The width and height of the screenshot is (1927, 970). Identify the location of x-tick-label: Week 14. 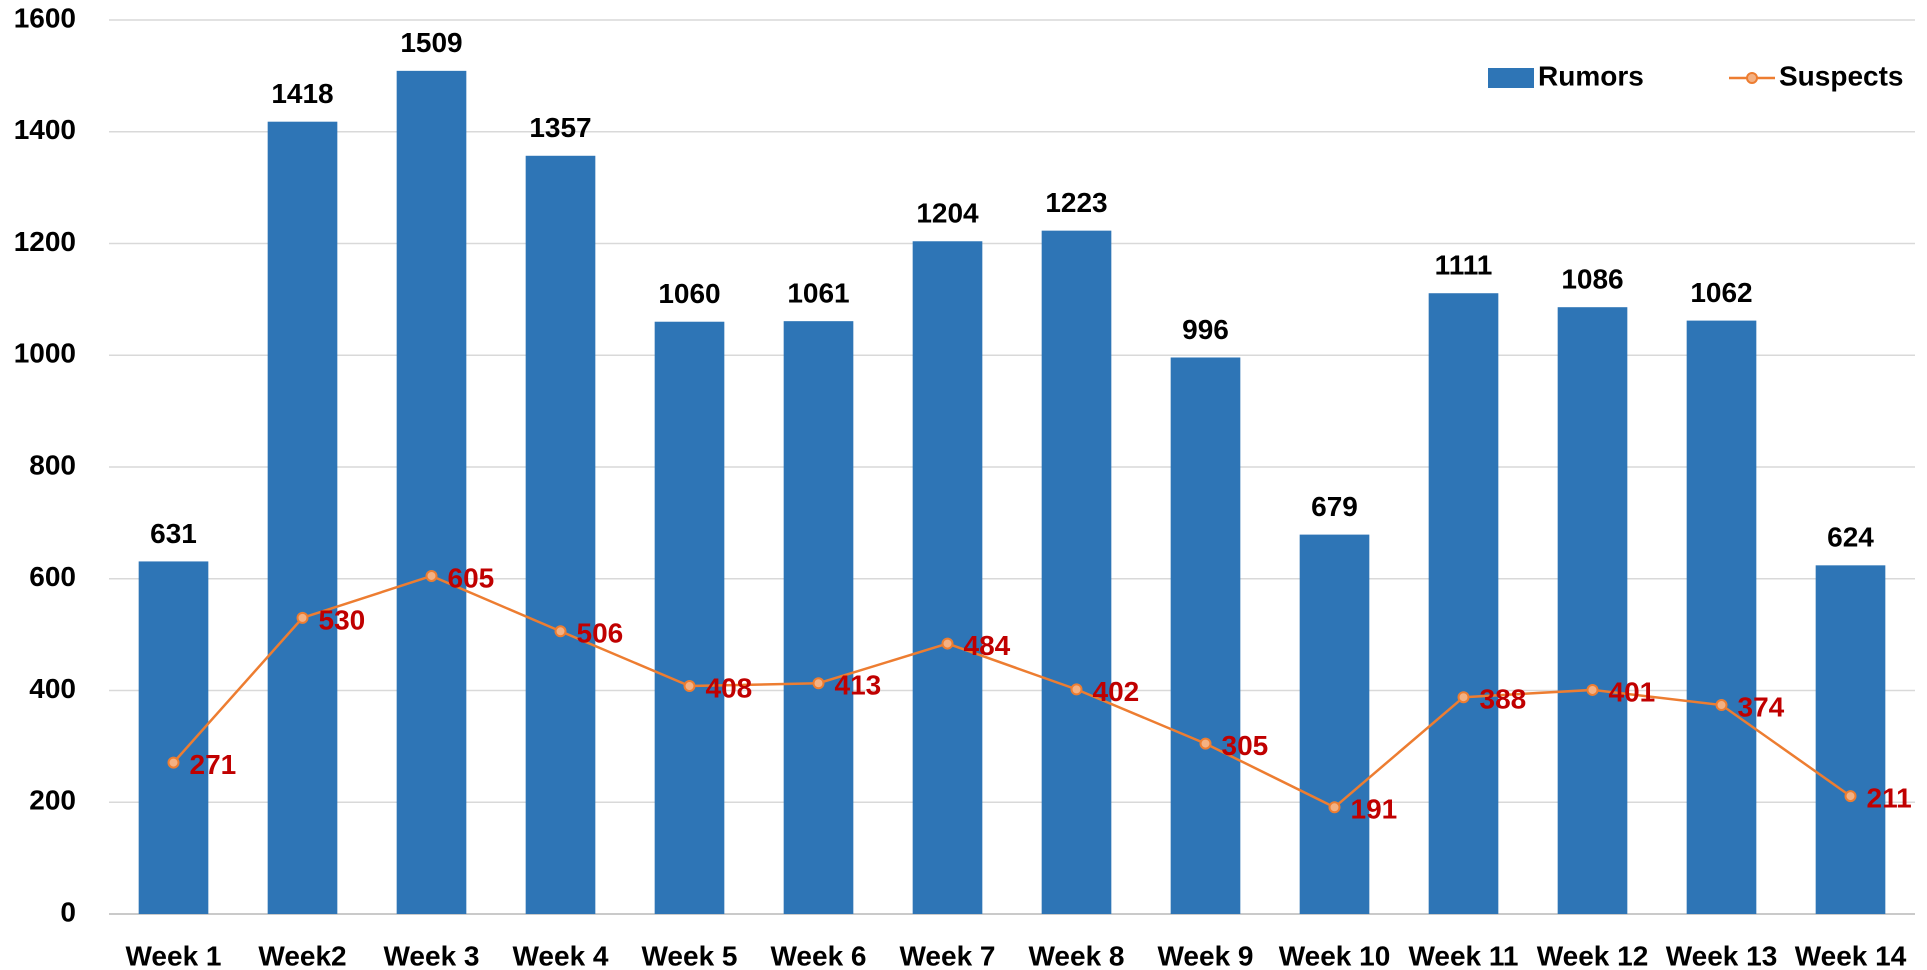
(1851, 955).